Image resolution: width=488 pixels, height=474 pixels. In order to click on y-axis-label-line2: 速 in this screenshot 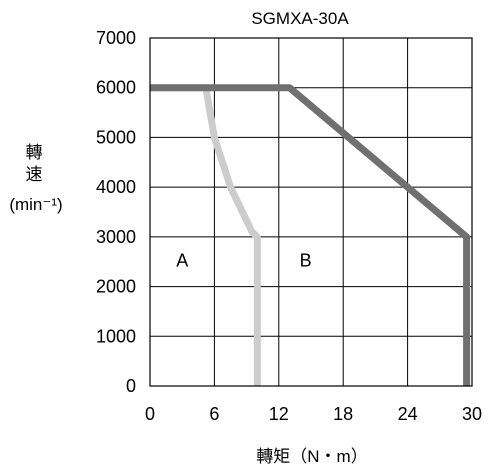, I will do `click(34, 174)`.